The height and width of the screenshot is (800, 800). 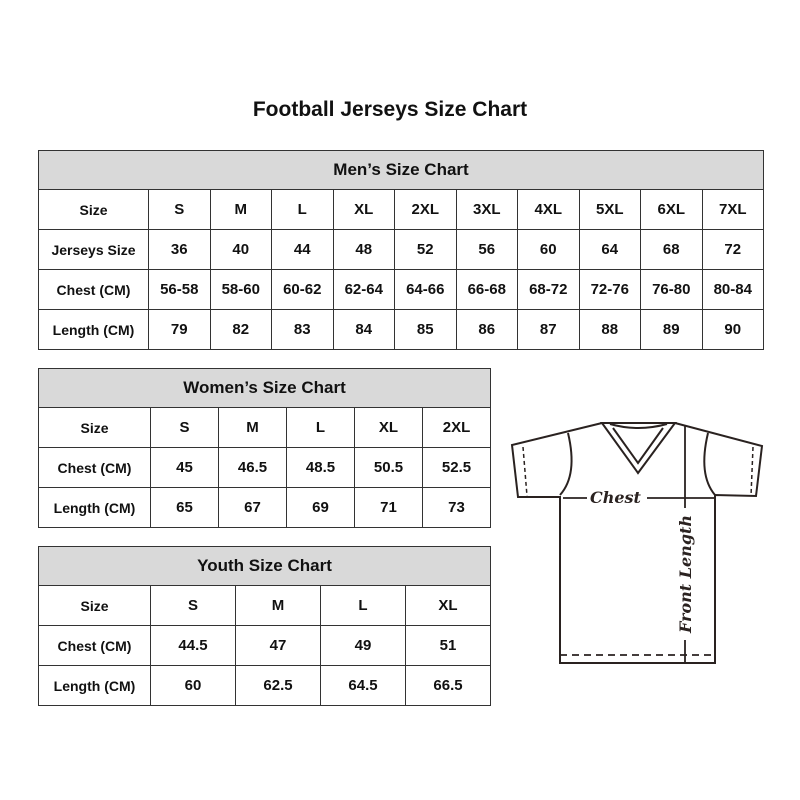 I want to click on table-cell: 73, so click(x=456, y=507).